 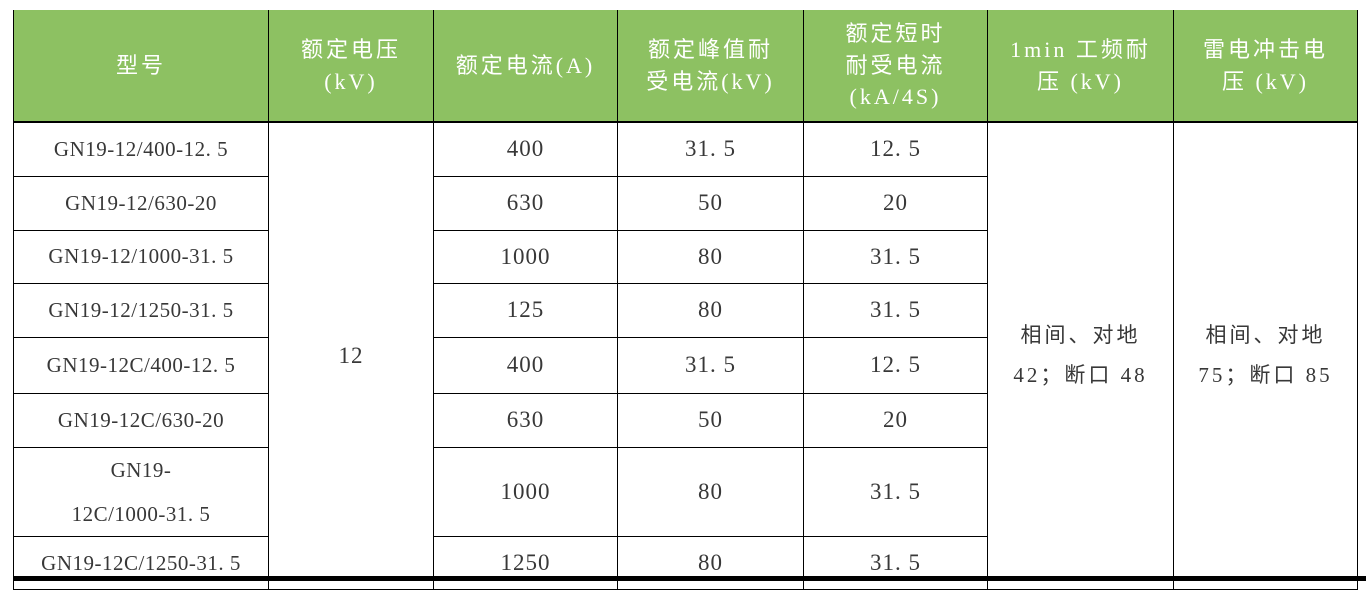 What do you see at coordinates (351, 355) in the screenshot?
I see `cell-rated-voltage: 12` at bounding box center [351, 355].